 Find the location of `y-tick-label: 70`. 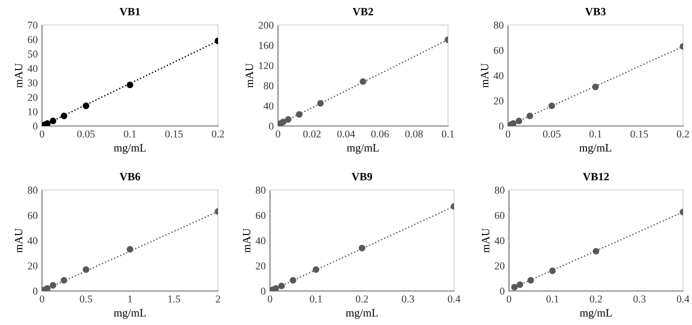

y-tick-label: 70 is located at coordinates (33, 25).